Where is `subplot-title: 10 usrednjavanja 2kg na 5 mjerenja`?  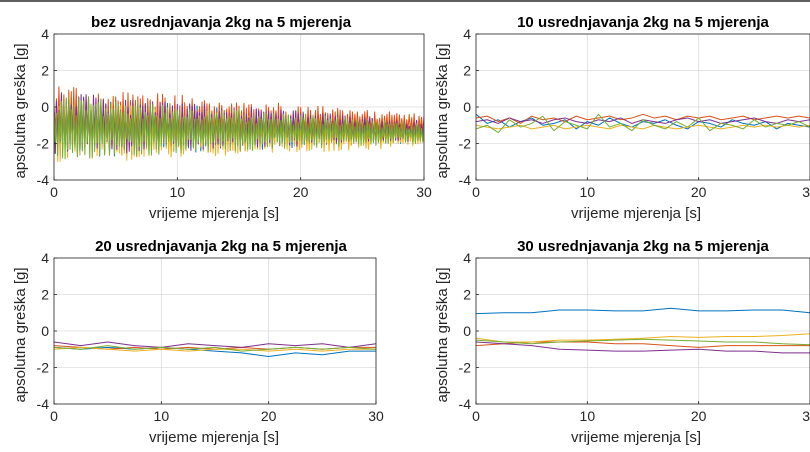 subplot-title: 10 usrednjavanja 2kg na 5 mjerenja is located at coordinates (643, 22).